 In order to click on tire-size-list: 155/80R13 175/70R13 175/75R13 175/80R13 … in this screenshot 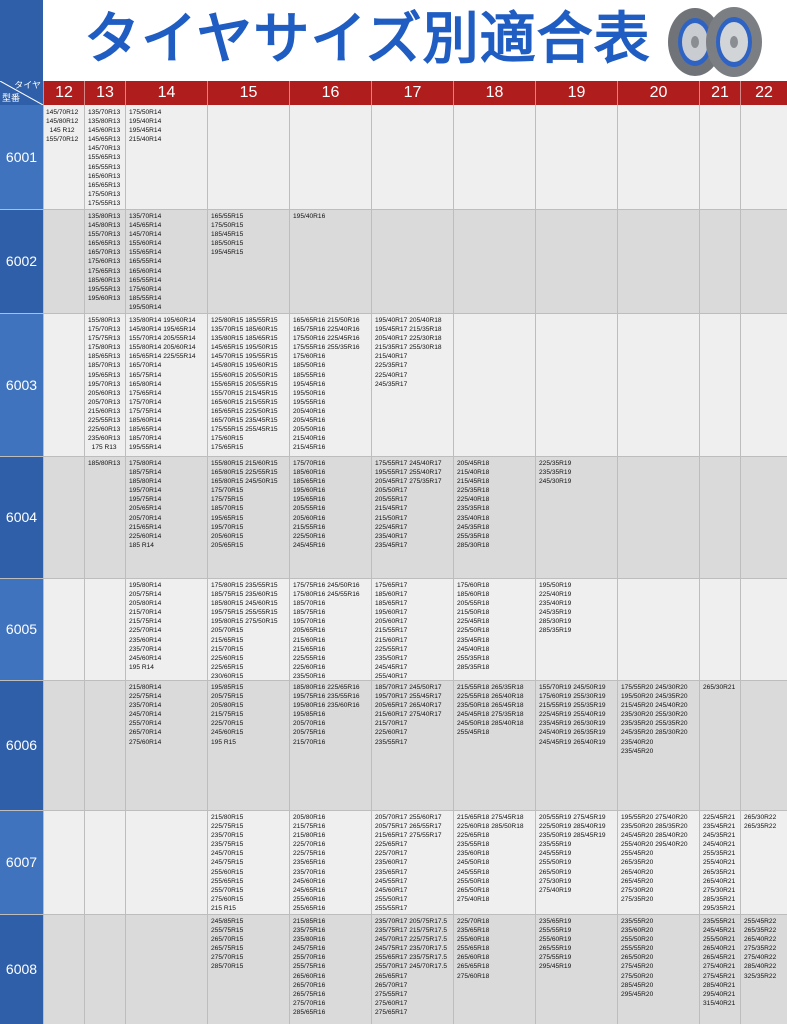, I will do `click(104, 384)`.